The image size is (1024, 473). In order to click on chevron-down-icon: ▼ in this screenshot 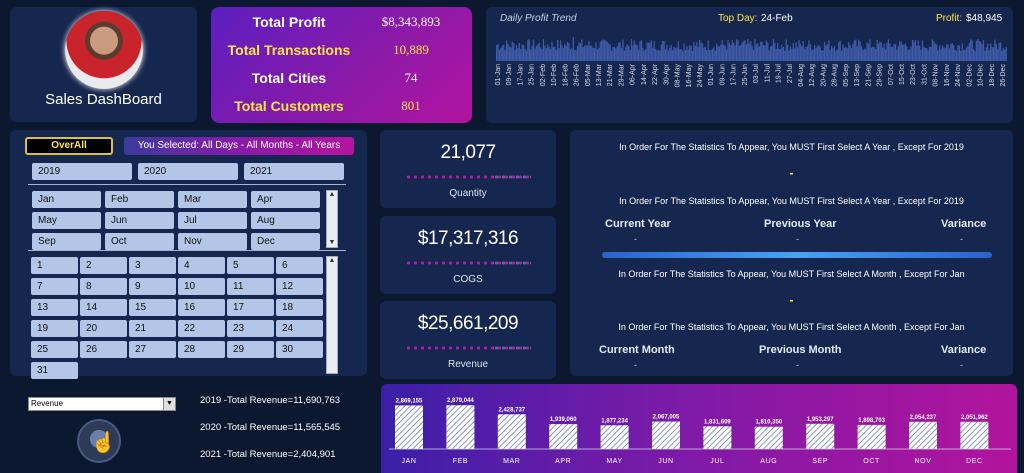, I will do `click(169, 404)`.